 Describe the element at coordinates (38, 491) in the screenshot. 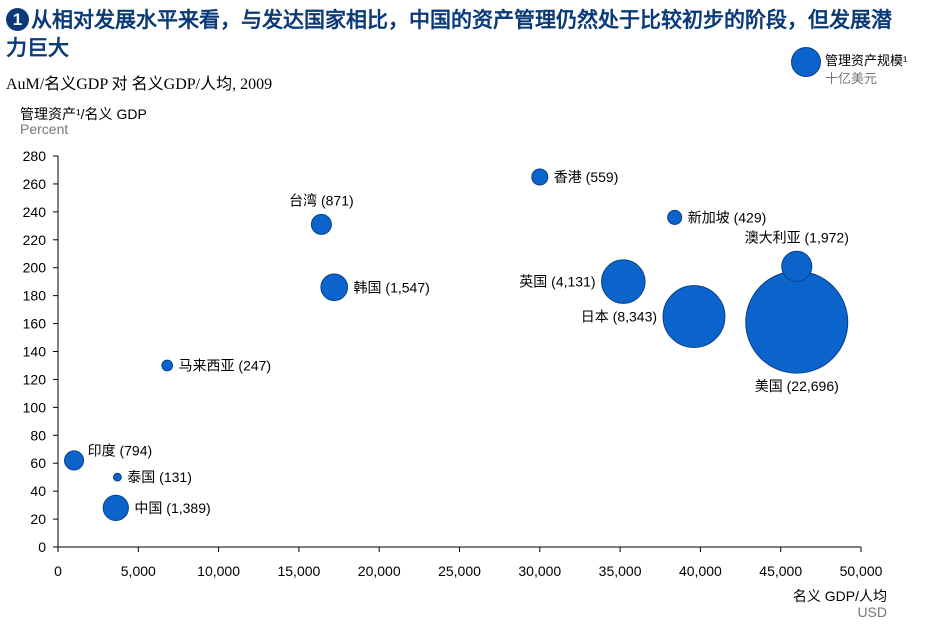

I see `y-tick-label: 40` at that location.